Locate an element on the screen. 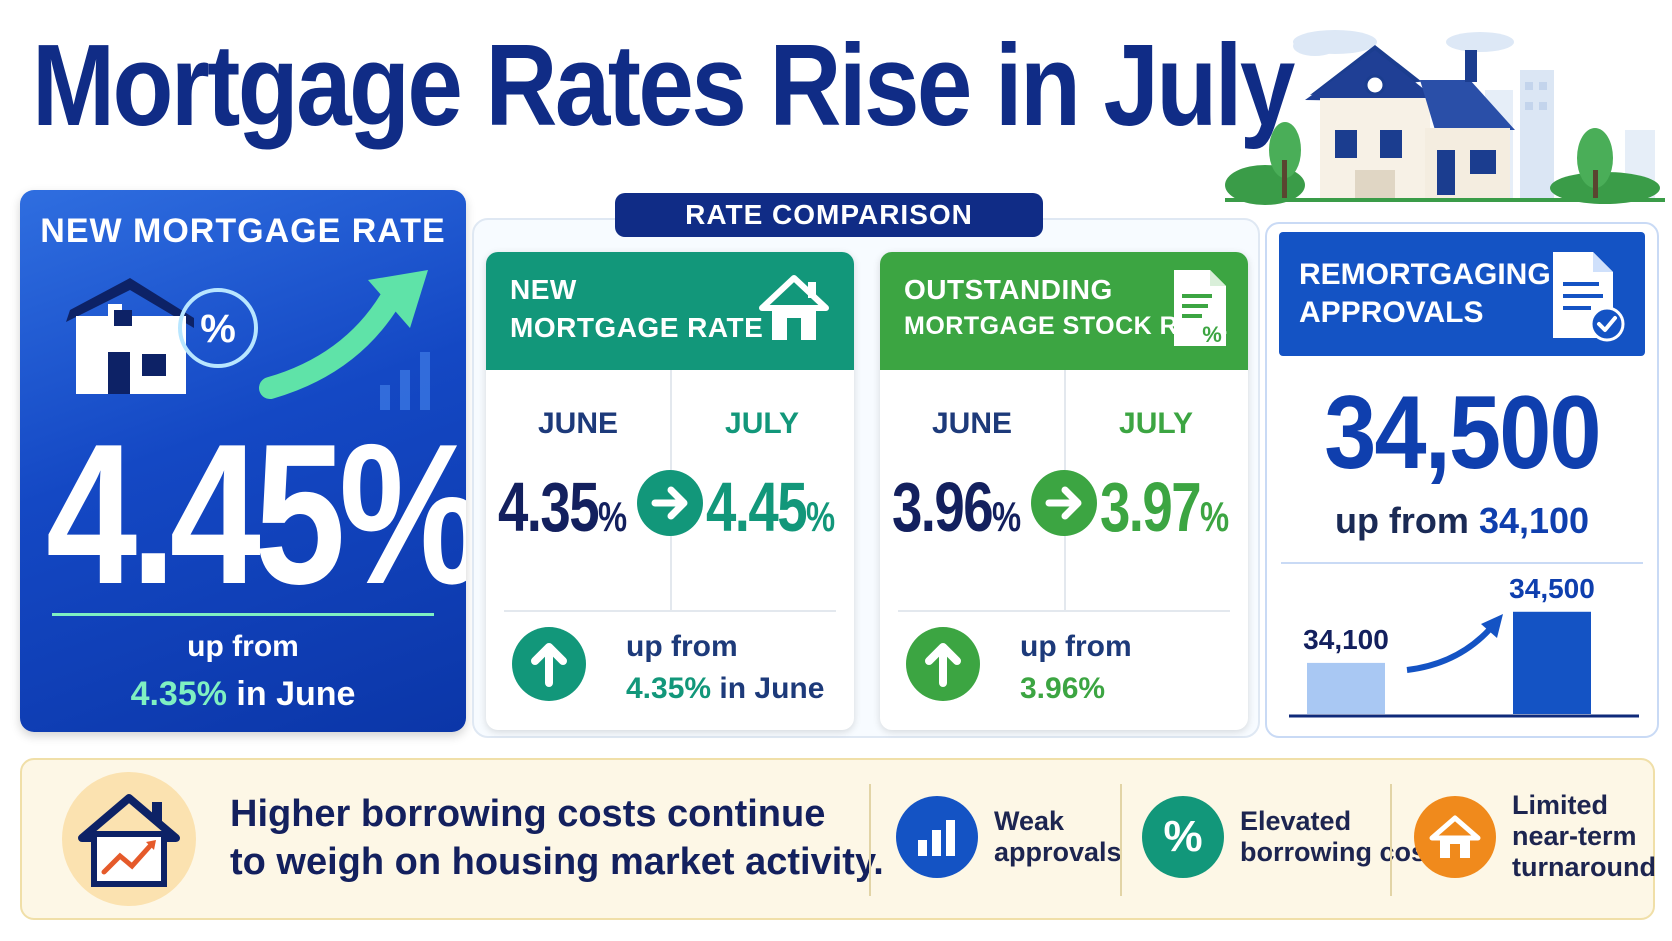  card-title-line2: MORTGAGE RATE is located at coordinates (637, 327).